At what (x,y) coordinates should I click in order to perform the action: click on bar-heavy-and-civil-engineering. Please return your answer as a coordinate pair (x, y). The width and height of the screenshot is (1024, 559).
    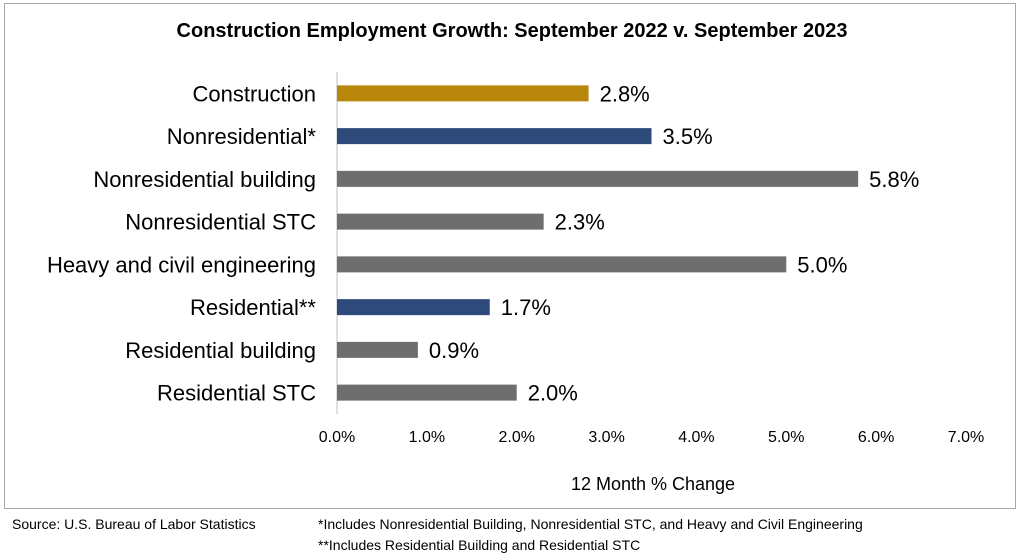
    Looking at the image, I should click on (562, 264).